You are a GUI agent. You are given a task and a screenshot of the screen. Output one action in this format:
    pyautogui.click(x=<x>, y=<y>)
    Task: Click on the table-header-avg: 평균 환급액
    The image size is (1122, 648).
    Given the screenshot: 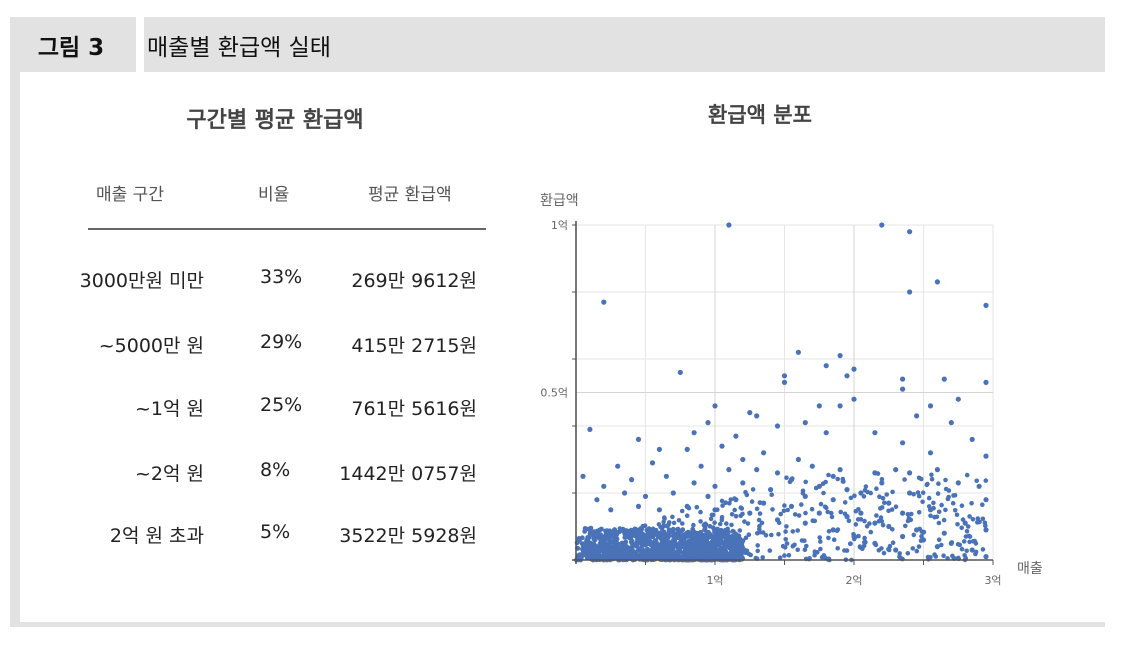 What is the action you would take?
    pyautogui.click(x=410, y=195)
    